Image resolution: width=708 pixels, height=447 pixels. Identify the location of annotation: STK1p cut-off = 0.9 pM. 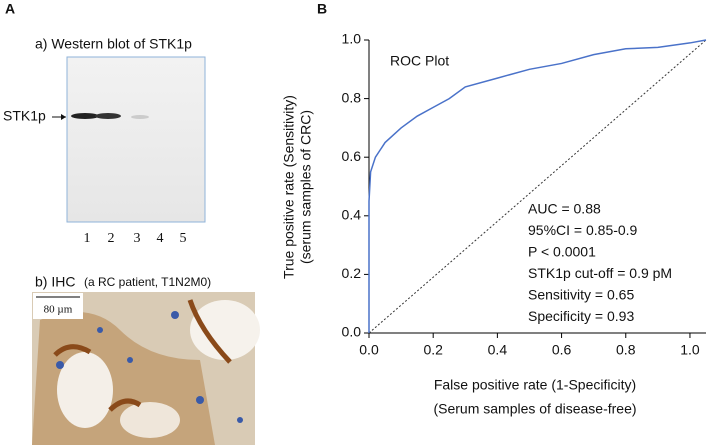
(600, 273).